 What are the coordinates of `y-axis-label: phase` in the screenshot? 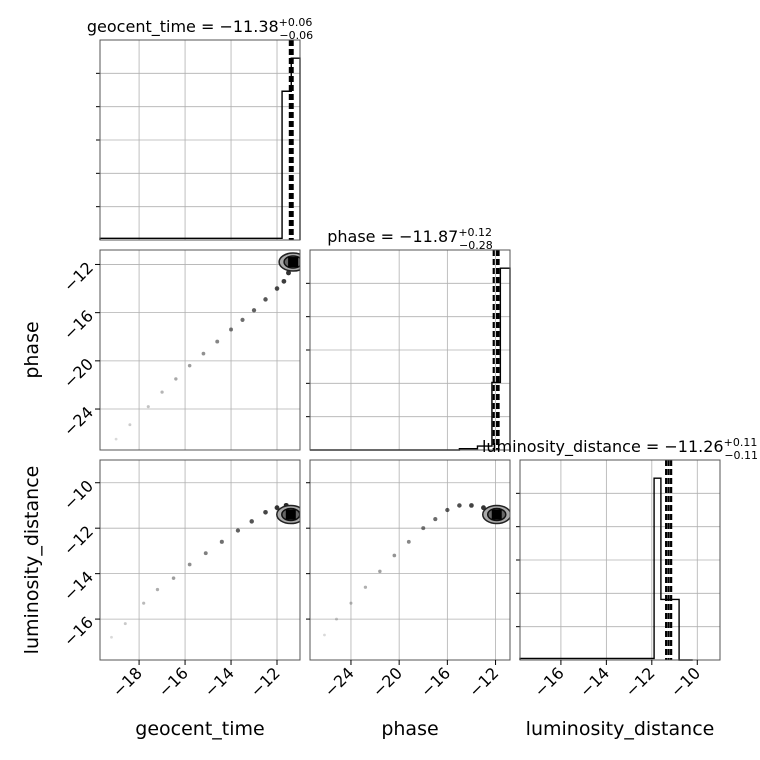 It's located at (32, 349).